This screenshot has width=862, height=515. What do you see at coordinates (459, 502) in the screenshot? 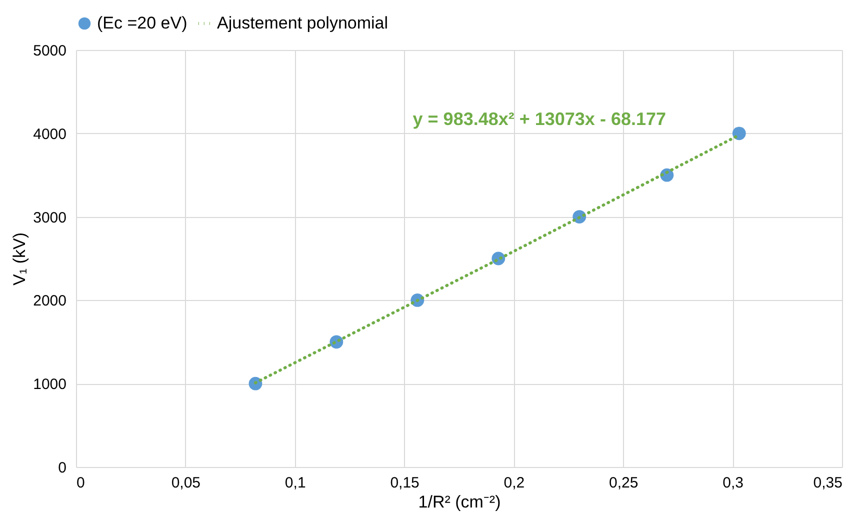
I see `x-axis-title: 1/R² (cm⁻²)` at bounding box center [459, 502].